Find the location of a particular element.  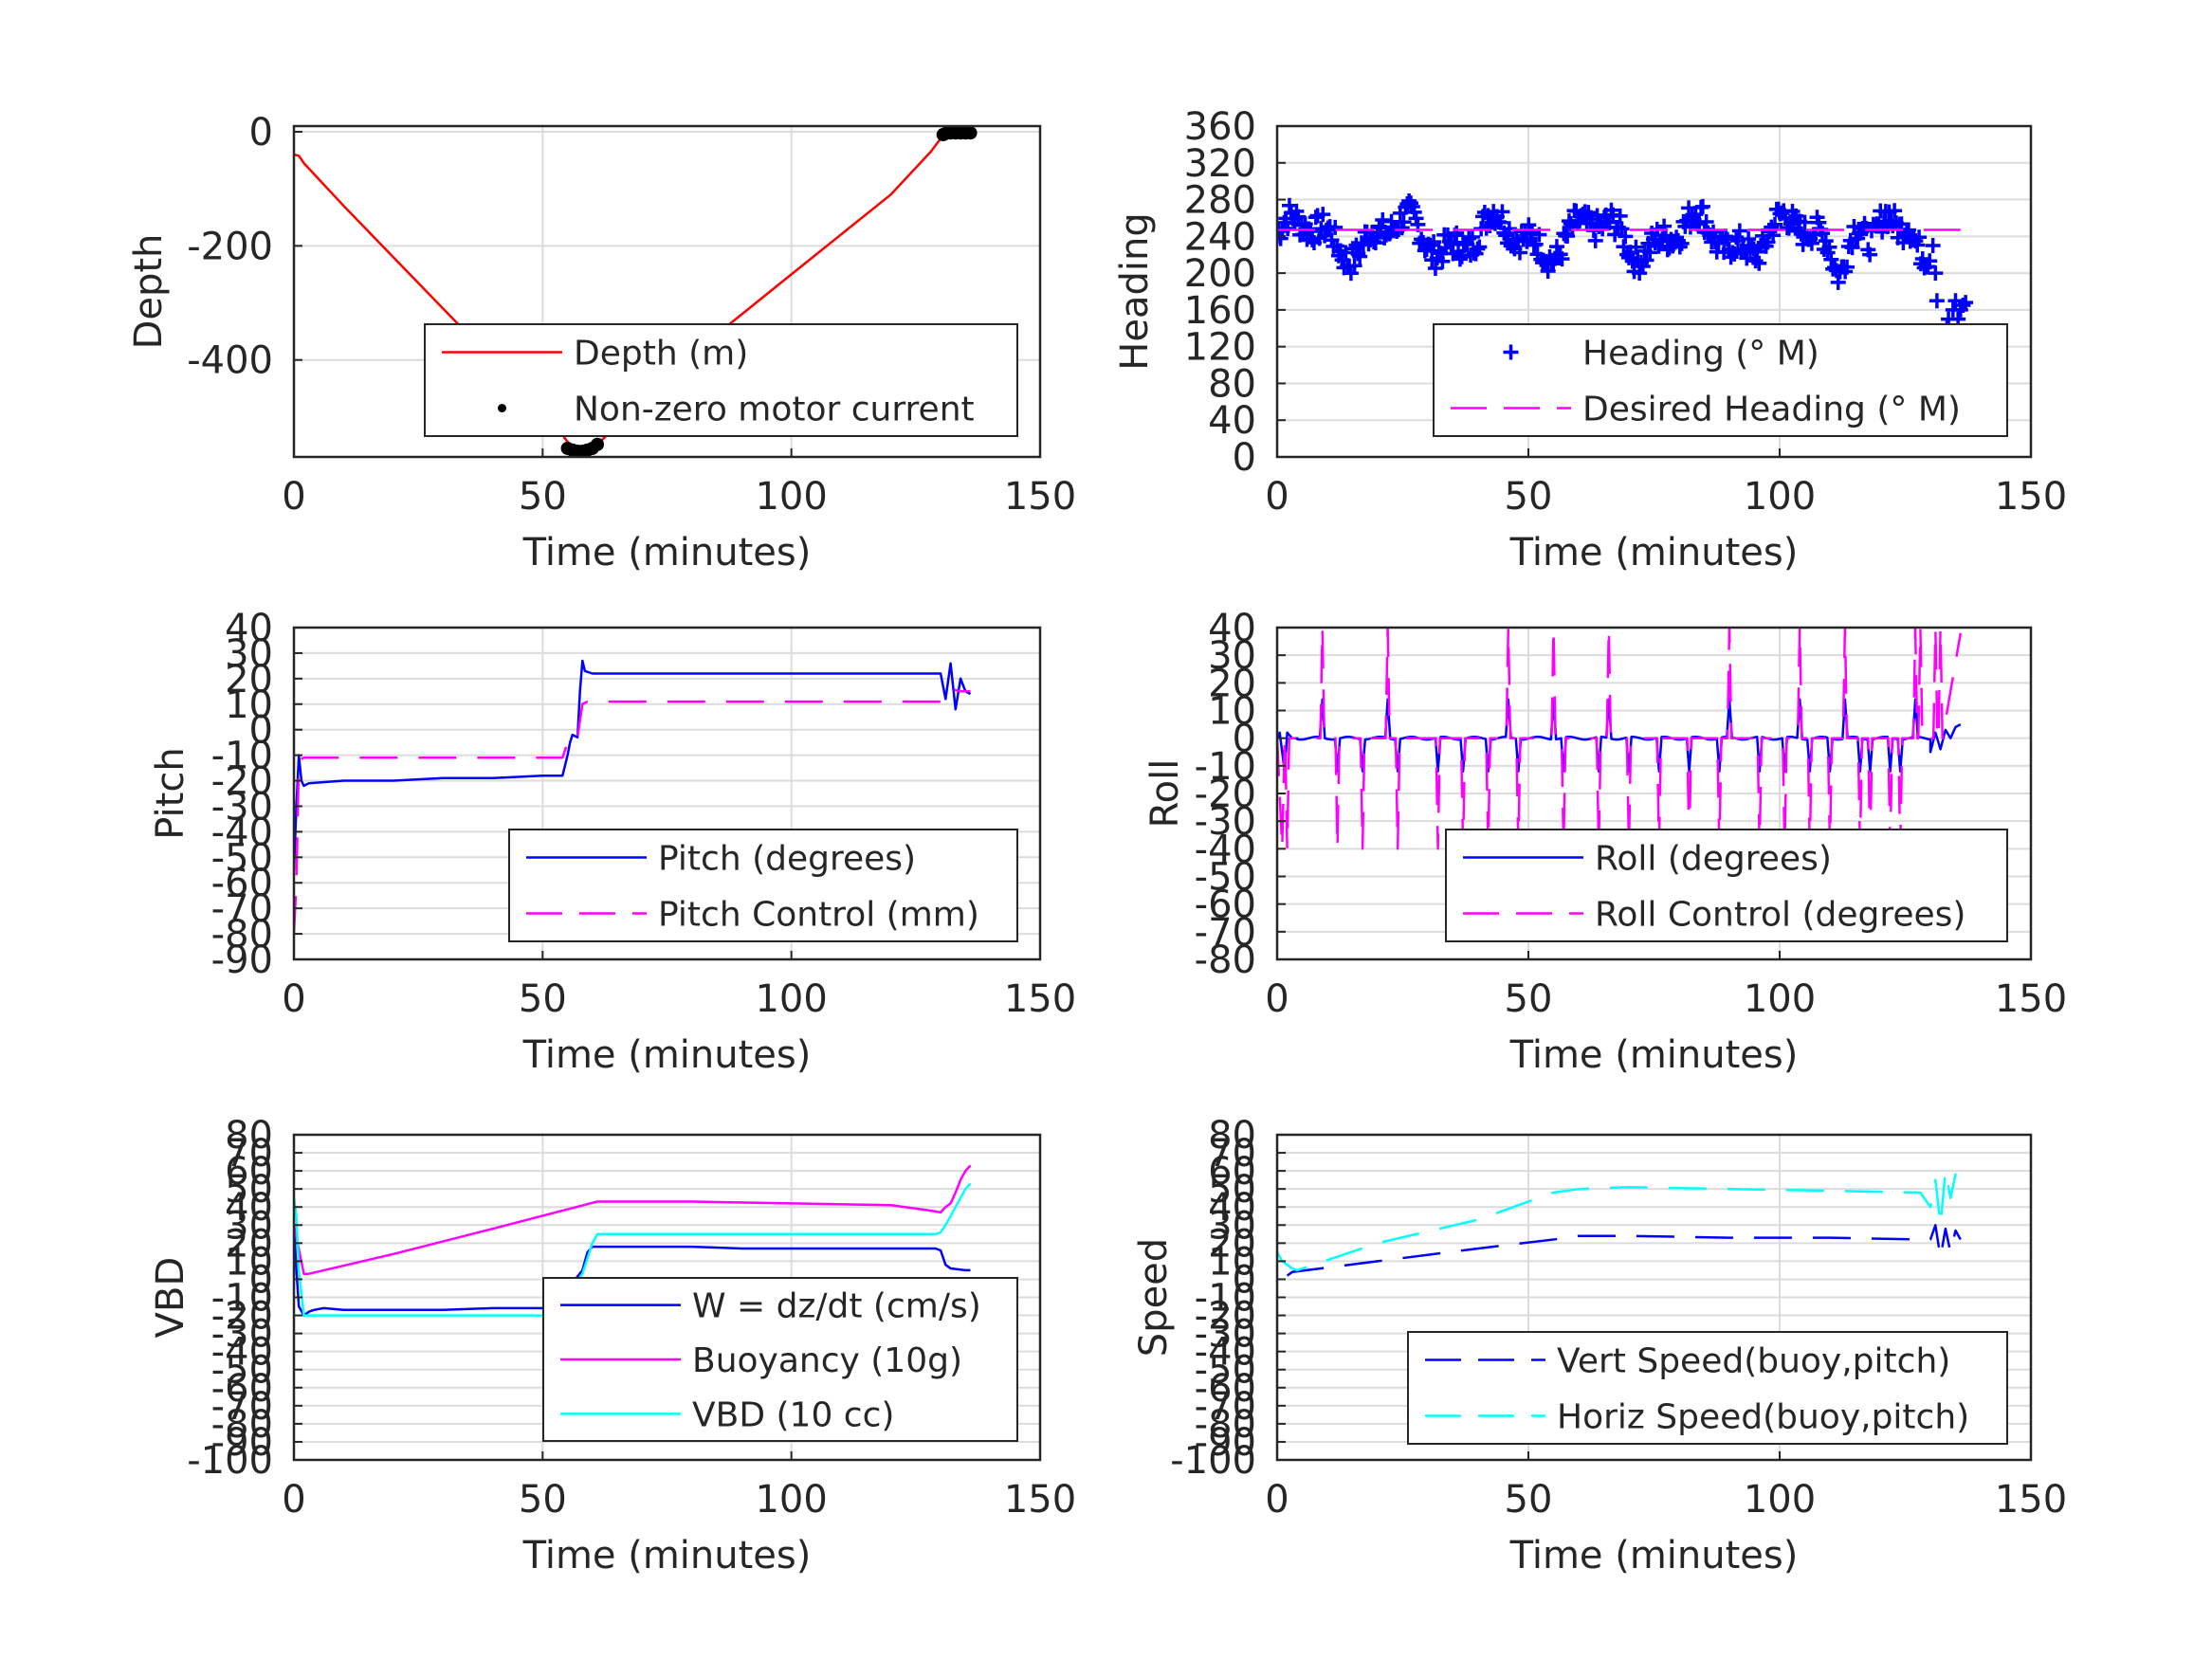

legend-label: Pitch Control (mm) is located at coordinates (818, 915).